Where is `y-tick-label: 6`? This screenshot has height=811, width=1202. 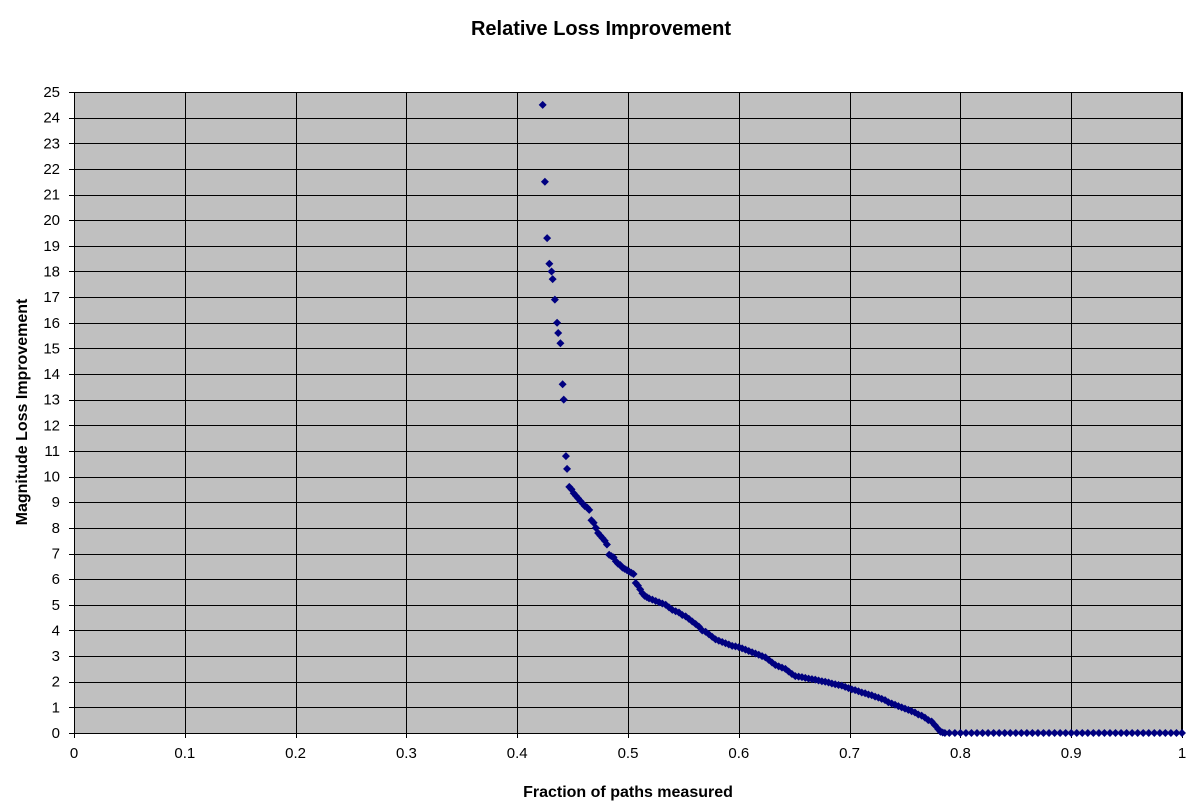 y-tick-label: 6 is located at coordinates (56, 579).